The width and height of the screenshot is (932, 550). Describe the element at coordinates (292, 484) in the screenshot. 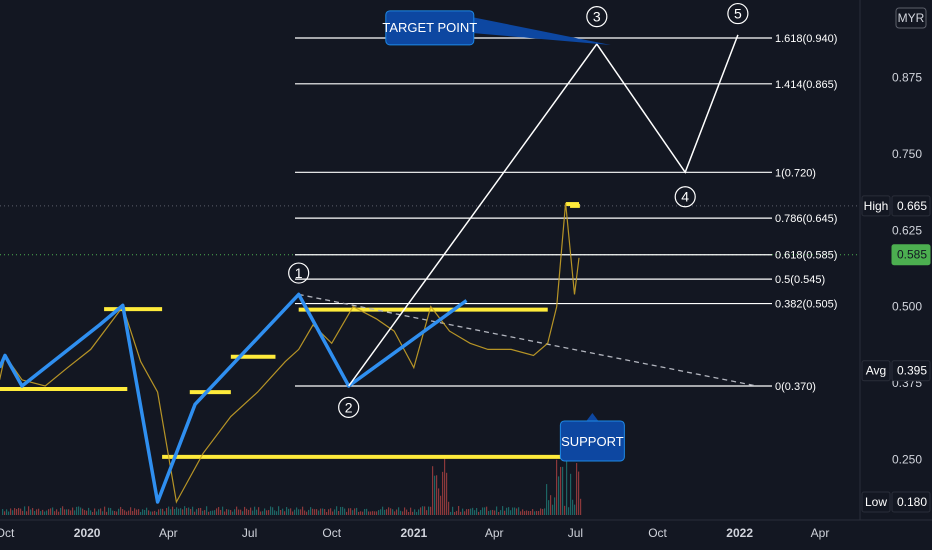

I see `volume-bars` at that location.